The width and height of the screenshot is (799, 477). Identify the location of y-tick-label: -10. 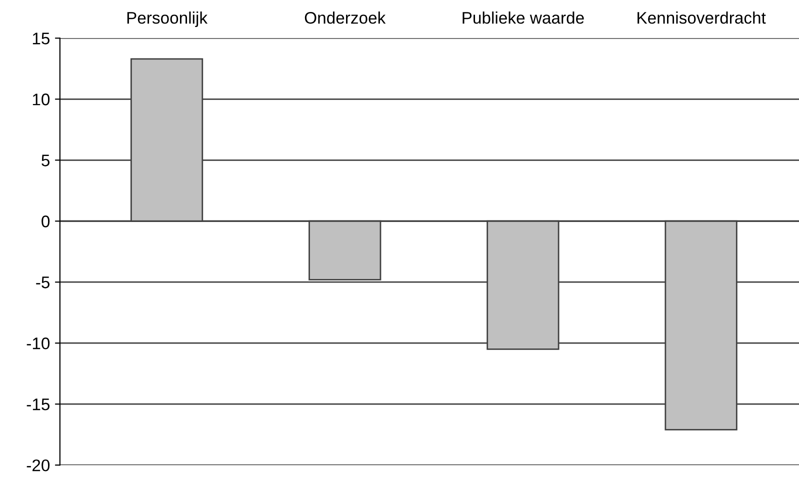
(38, 344).